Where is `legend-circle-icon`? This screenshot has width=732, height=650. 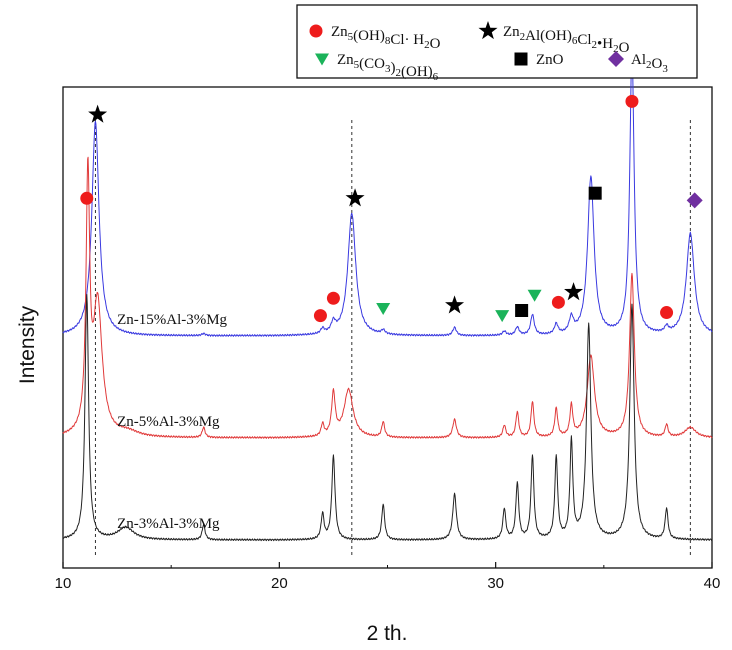 legend-circle-icon is located at coordinates (316, 31).